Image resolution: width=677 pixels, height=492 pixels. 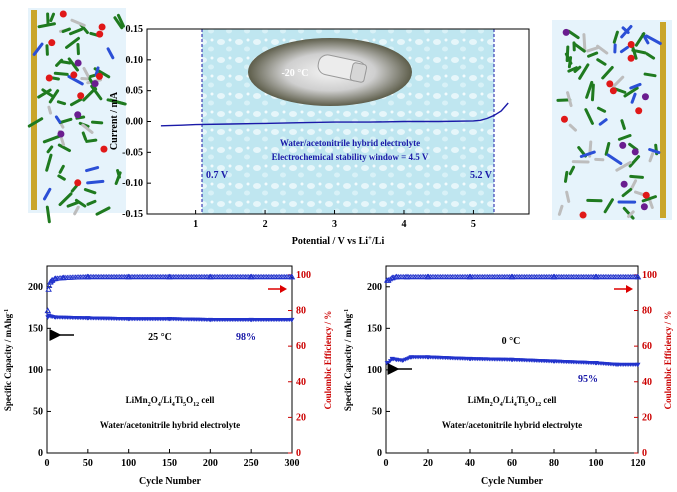 What do you see at coordinates (342, 68) in the screenshot?
I see `vial-icon` at bounding box center [342, 68].